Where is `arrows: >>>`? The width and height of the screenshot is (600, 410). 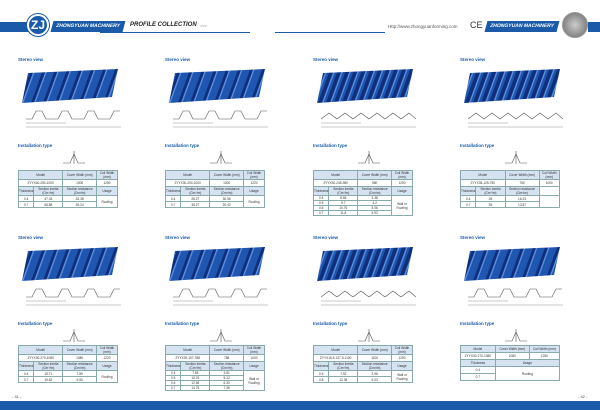
arrows: >>> is located at coordinates (204, 25).